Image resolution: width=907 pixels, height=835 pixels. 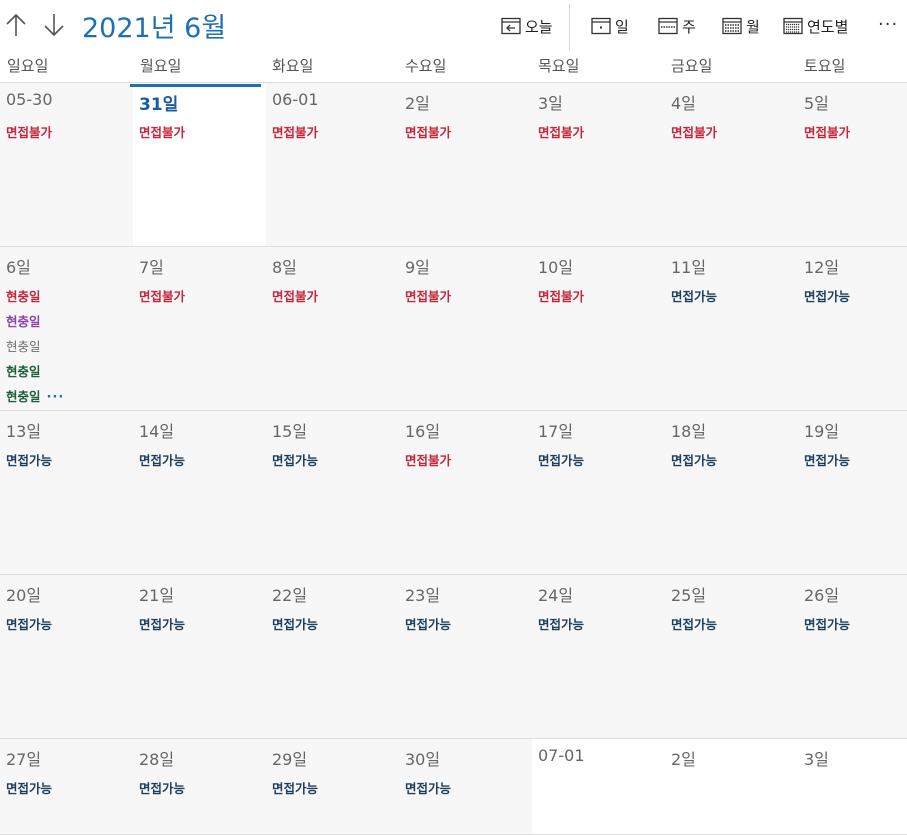 I want to click on day-cell: 2일 면접불가, so click(x=465, y=165).